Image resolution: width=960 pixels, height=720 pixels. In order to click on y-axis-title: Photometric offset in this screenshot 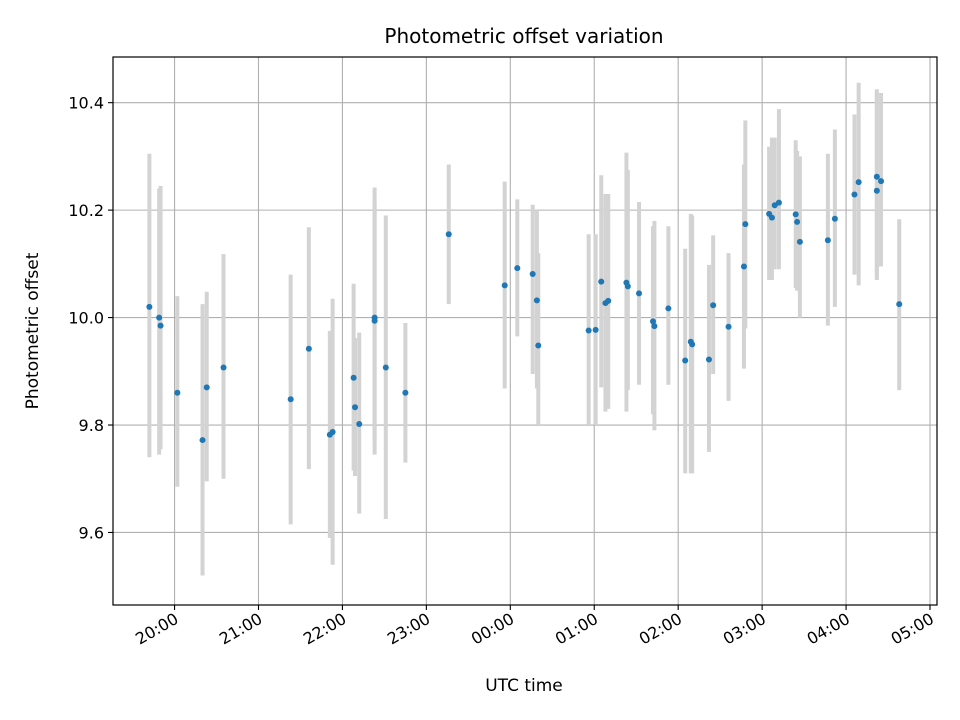, I will do `click(33, 330)`.